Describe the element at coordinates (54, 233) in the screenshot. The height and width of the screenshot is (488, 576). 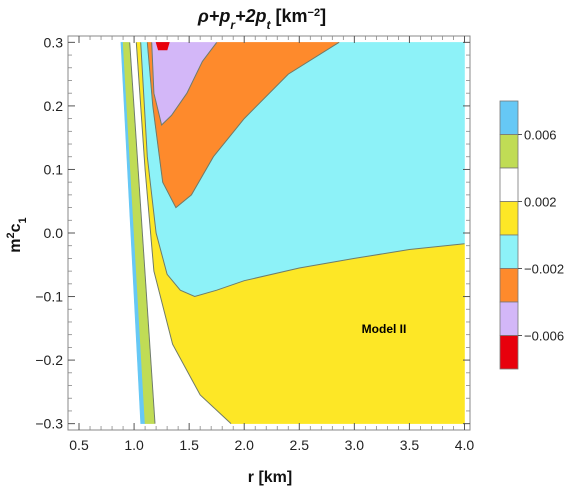
I see `y-tick-label: 0.0` at that location.